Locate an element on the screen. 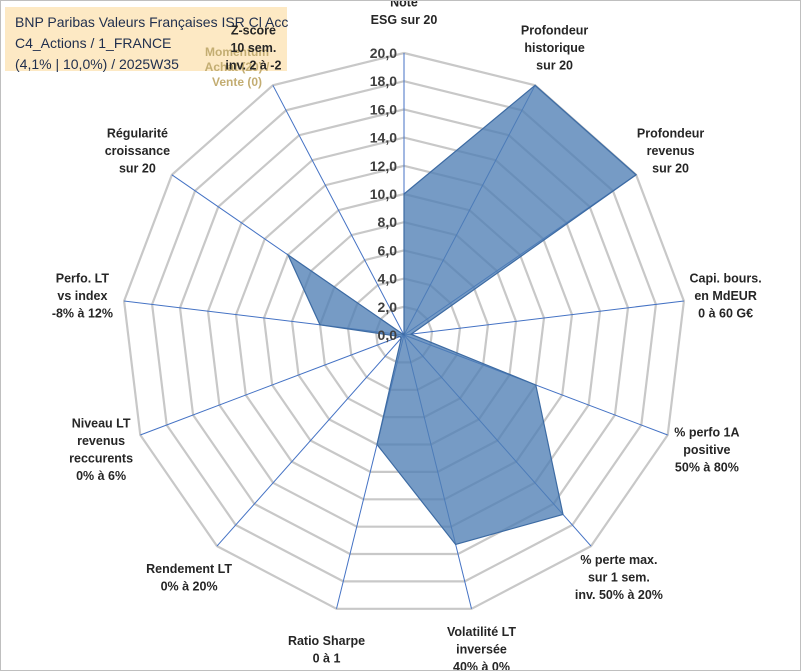 The image size is (801, 671). axis-label: Niveau LT revenus reccurents 0% à 6% is located at coordinates (101, 450).